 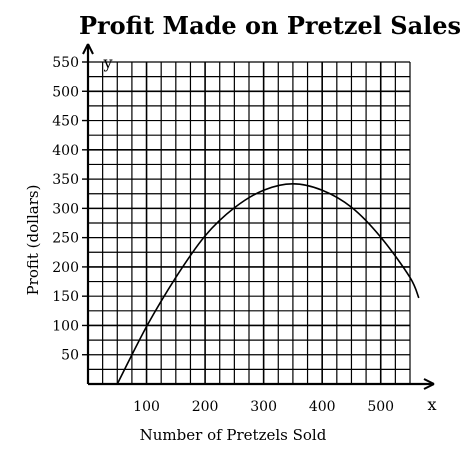 I want to click on y-tick-label-50: 50, so click(x=70, y=356).